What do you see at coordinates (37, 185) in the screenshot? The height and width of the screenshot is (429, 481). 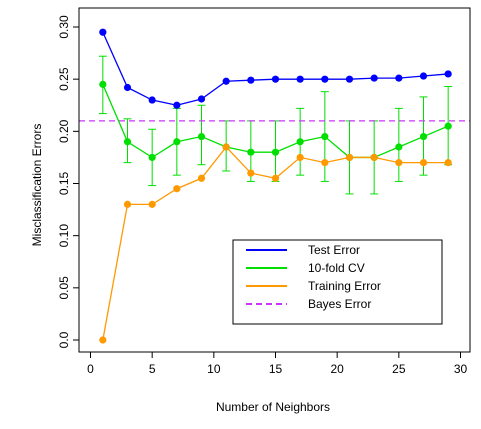 I see `y-axis-title: Misclassification Errors` at bounding box center [37, 185].